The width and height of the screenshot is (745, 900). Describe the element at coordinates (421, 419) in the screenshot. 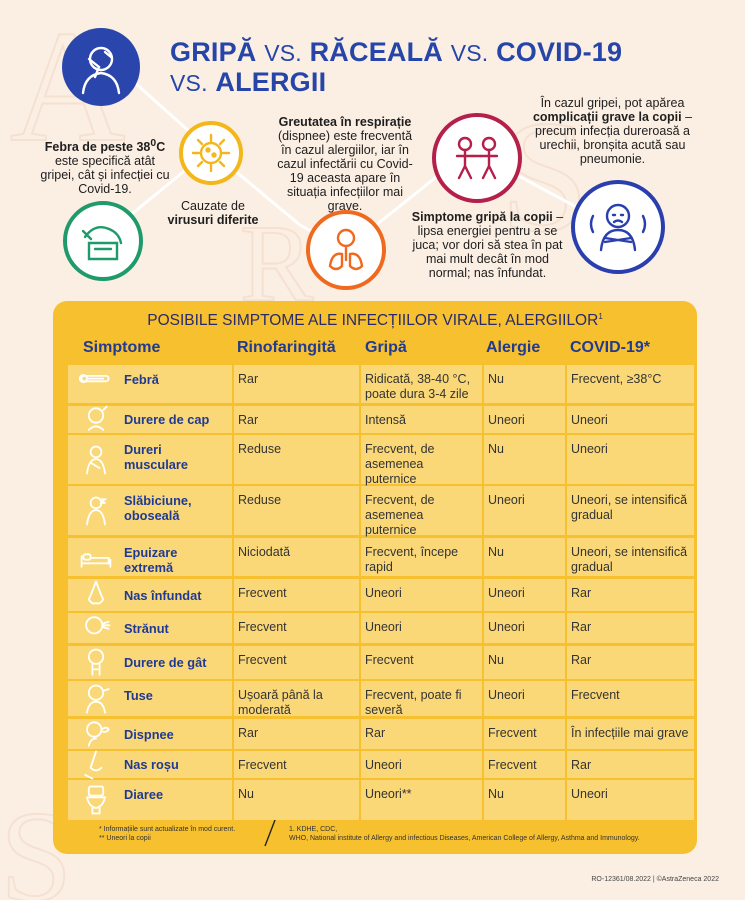

I see `cell-flu: Intensă` at that location.